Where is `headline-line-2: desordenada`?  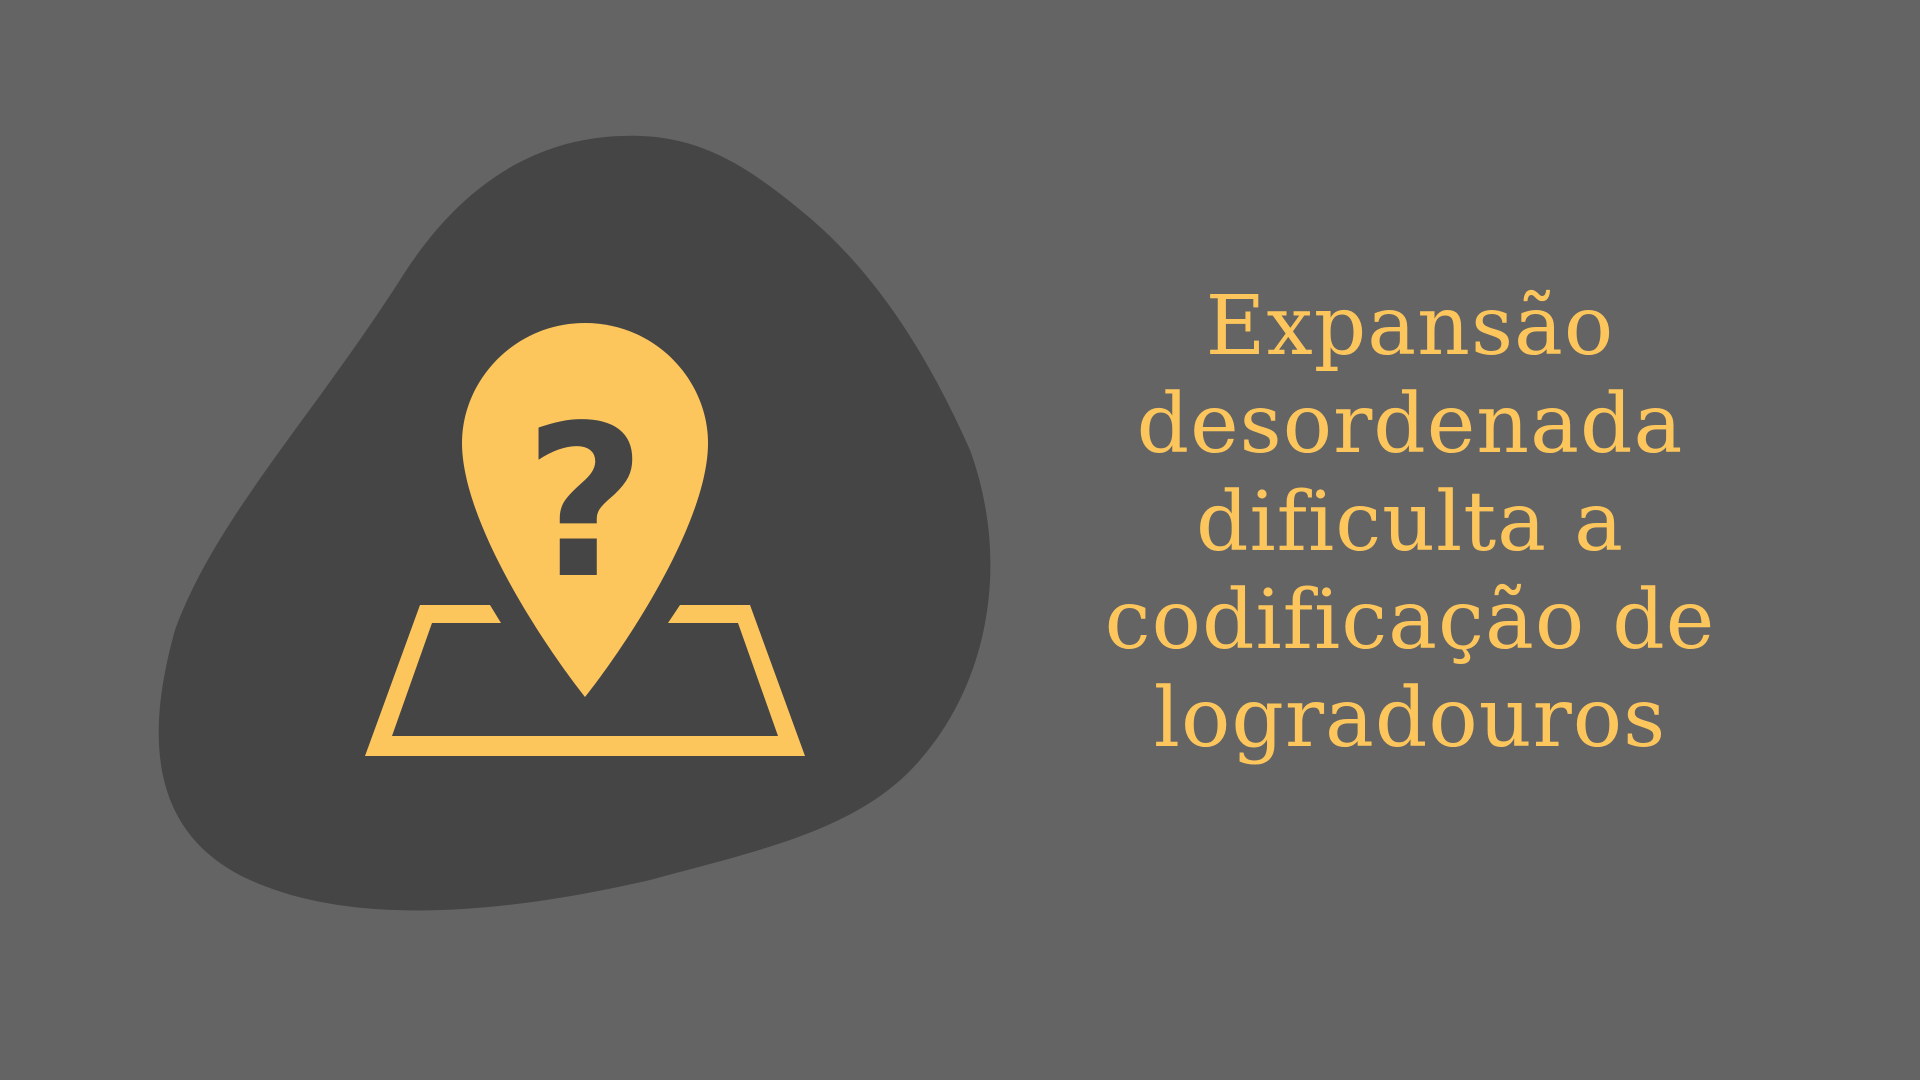 headline-line-2: desordenada is located at coordinates (1410, 424).